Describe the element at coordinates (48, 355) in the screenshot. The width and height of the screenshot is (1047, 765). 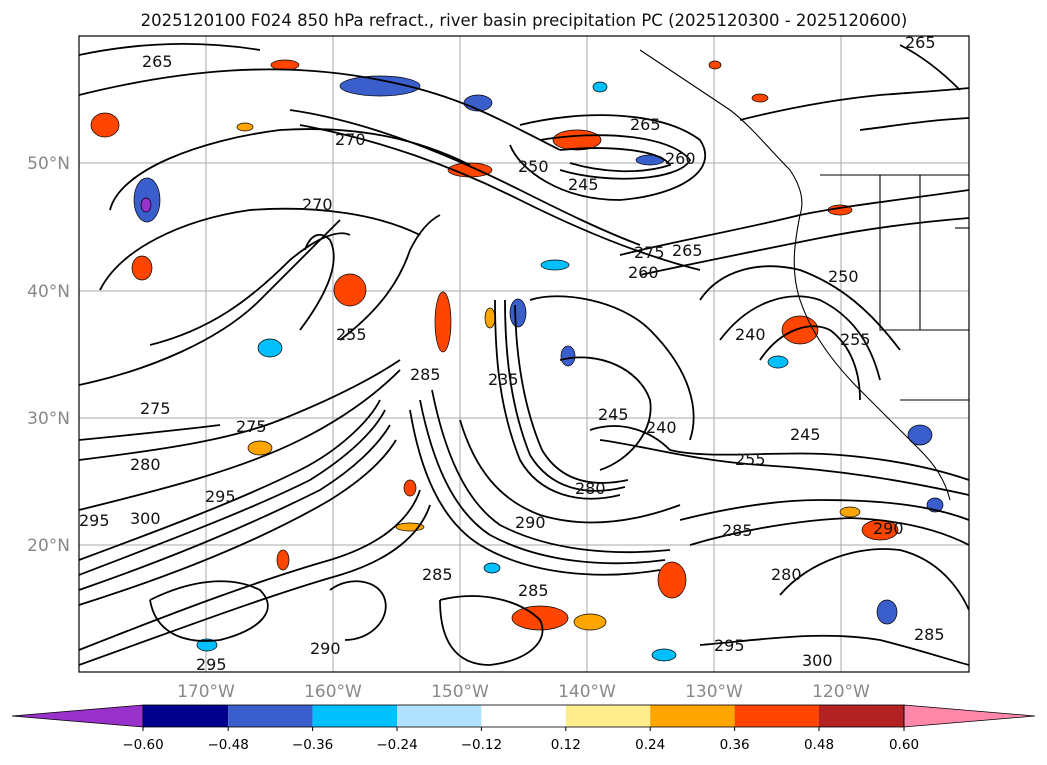
I see `latitude-labels: 50°N 40°N 30°N 20°N` at that location.